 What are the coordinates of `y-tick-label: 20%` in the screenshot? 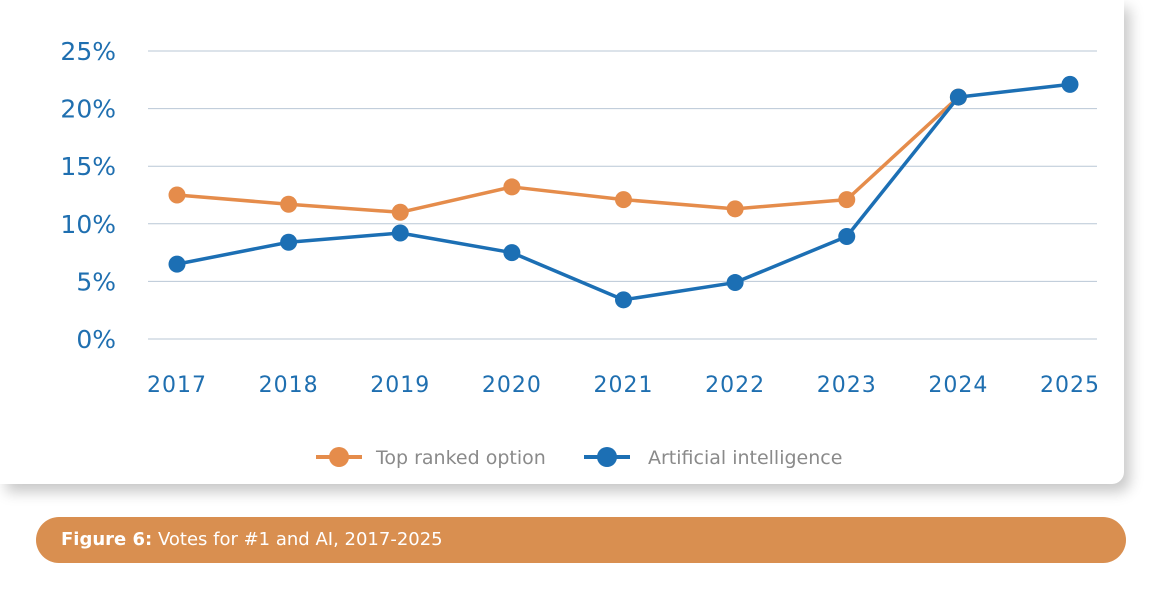 It's located at (88, 109).